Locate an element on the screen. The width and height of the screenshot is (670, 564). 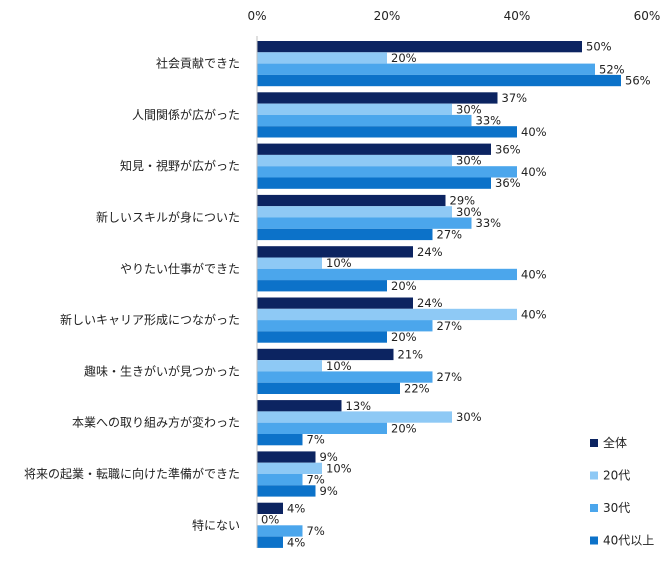
data-label: 21% is located at coordinates (411, 354).